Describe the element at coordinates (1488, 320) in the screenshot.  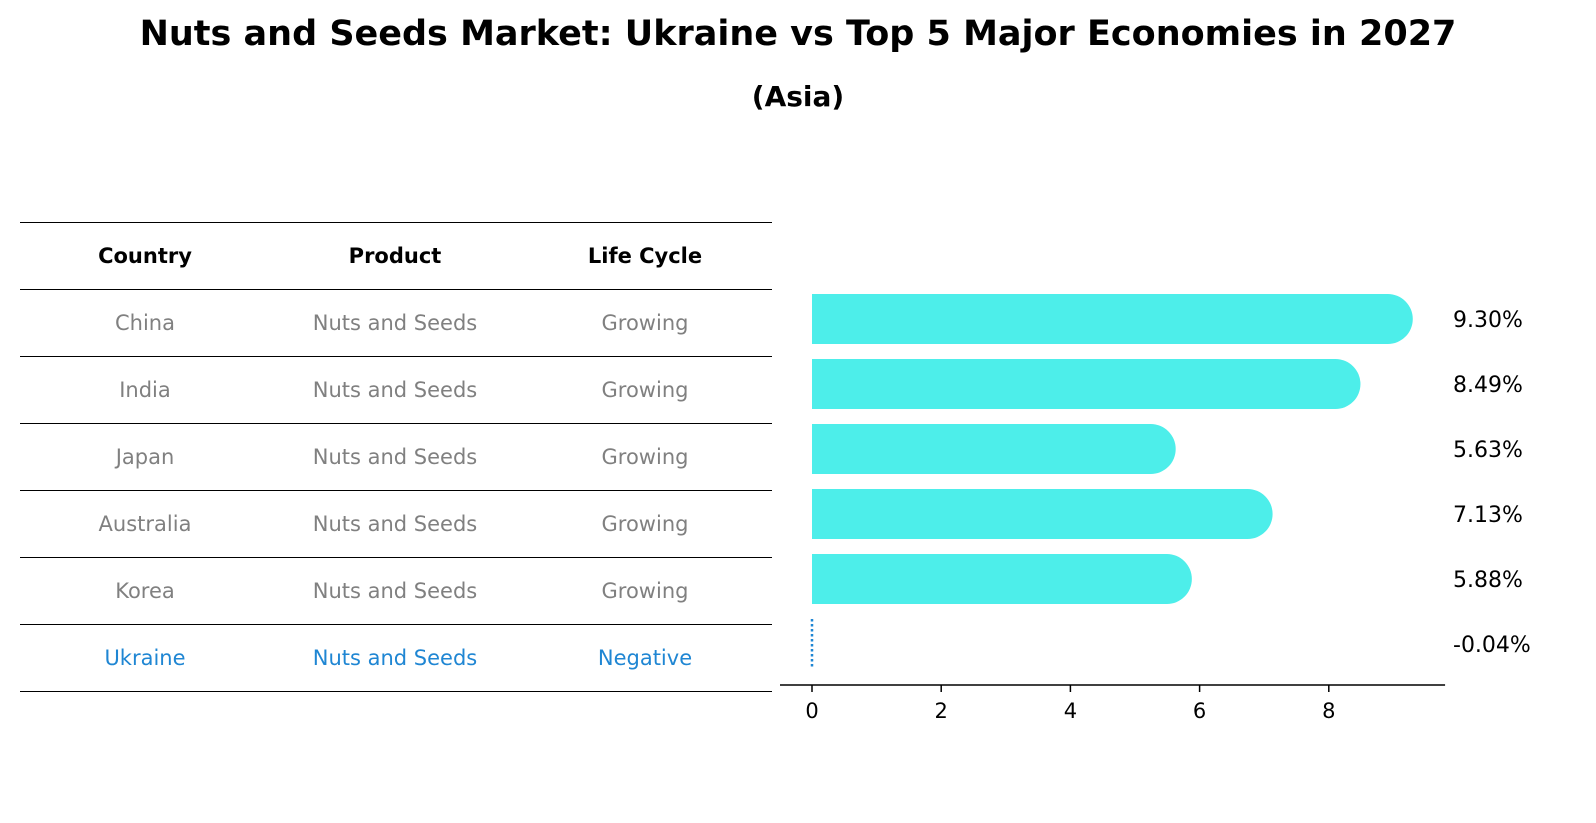
I see `value-label-china: 9.30%` at that location.